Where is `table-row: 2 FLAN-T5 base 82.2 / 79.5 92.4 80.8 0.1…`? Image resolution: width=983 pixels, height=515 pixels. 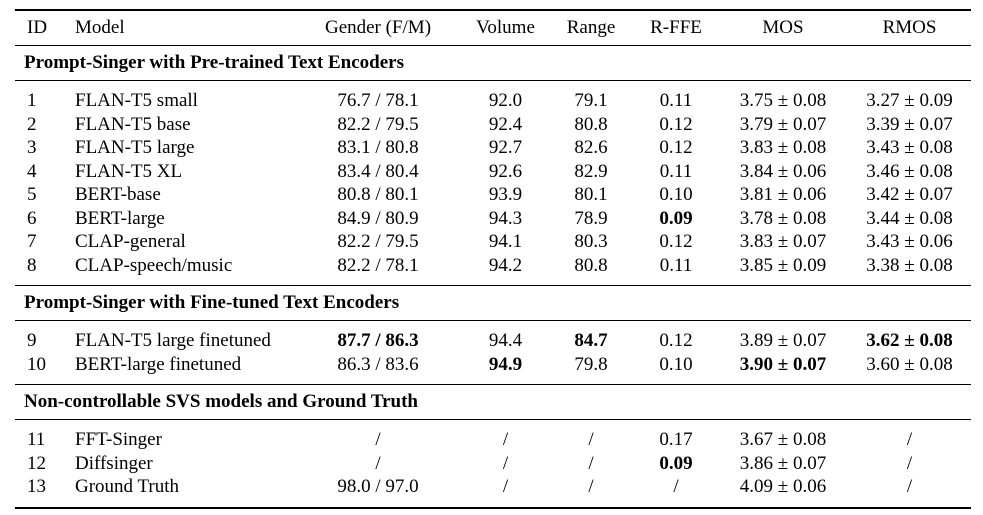
table-row: 2 FLAN-T5 base 82.2 / 79.5 92.4 80.8 0.1… is located at coordinates (493, 125).